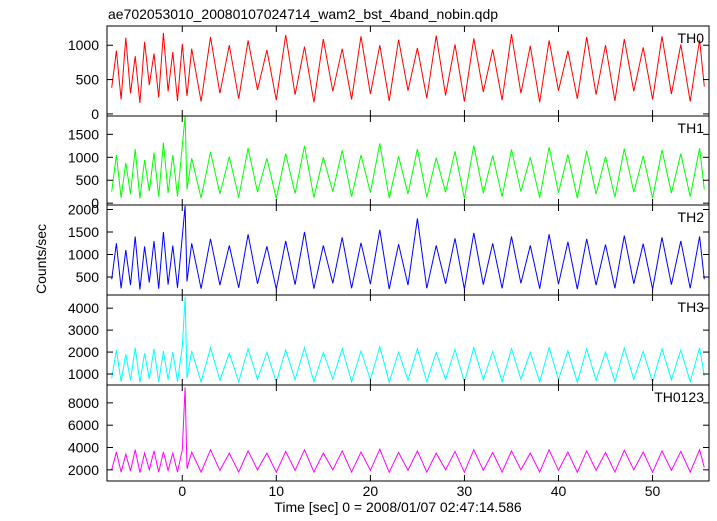 The image size is (717, 521). What do you see at coordinates (88, 80) in the screenshot?
I see `y-tick-label-th0-500: 500` at bounding box center [88, 80].